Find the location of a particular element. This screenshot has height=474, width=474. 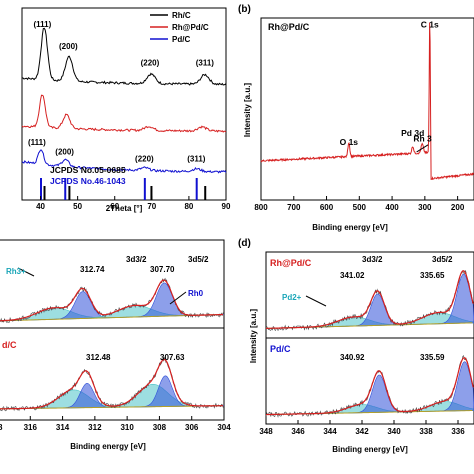

x-tick-label: 80 is located at coordinates (188, 206).